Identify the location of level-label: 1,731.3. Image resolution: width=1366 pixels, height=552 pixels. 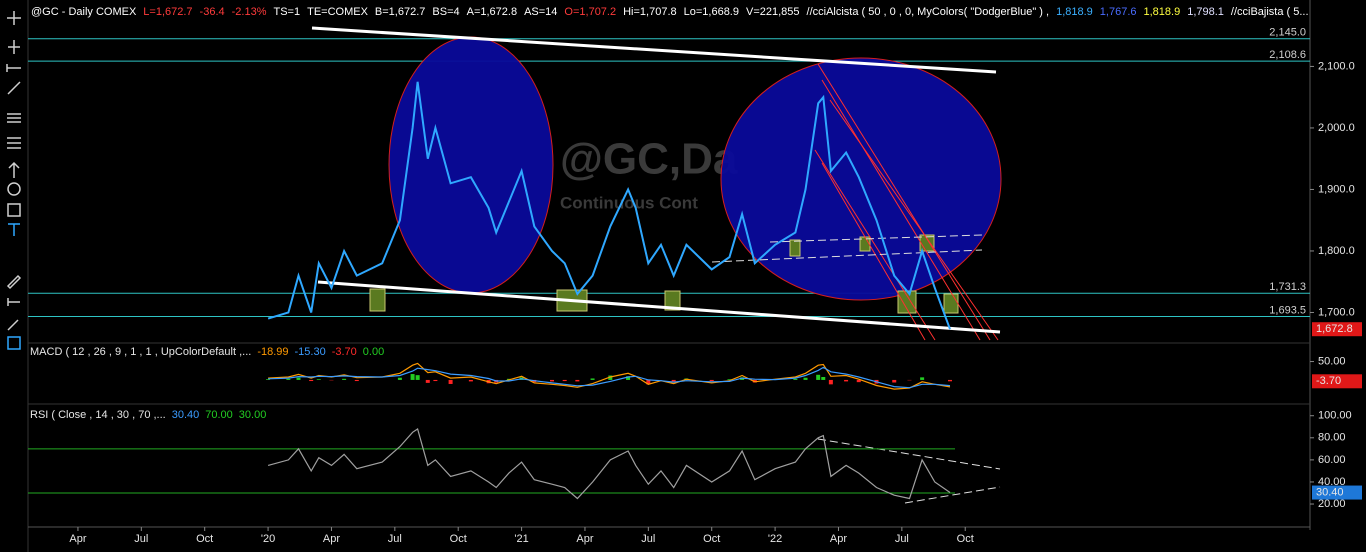
(1287, 287).